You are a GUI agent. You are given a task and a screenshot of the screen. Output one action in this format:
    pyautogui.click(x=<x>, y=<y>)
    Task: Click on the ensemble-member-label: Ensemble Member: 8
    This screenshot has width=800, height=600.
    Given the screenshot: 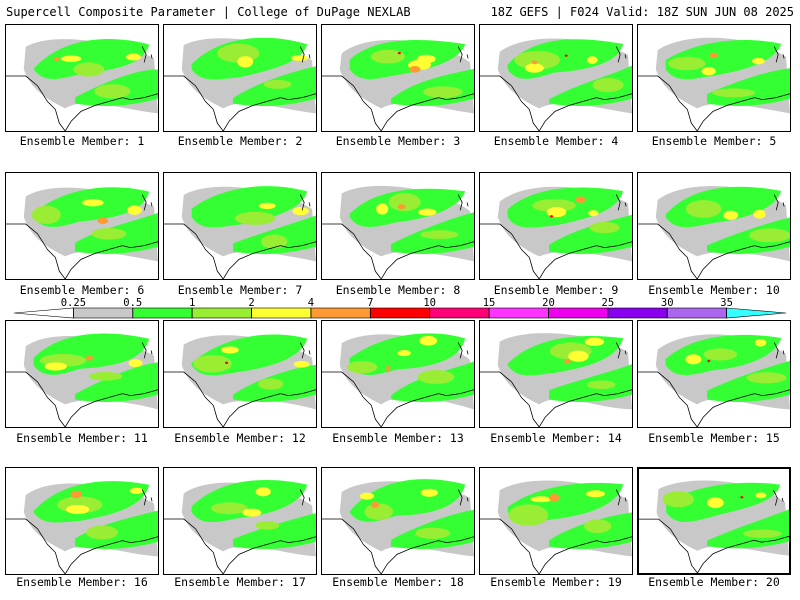 What is the action you would take?
    pyautogui.click(x=398, y=290)
    